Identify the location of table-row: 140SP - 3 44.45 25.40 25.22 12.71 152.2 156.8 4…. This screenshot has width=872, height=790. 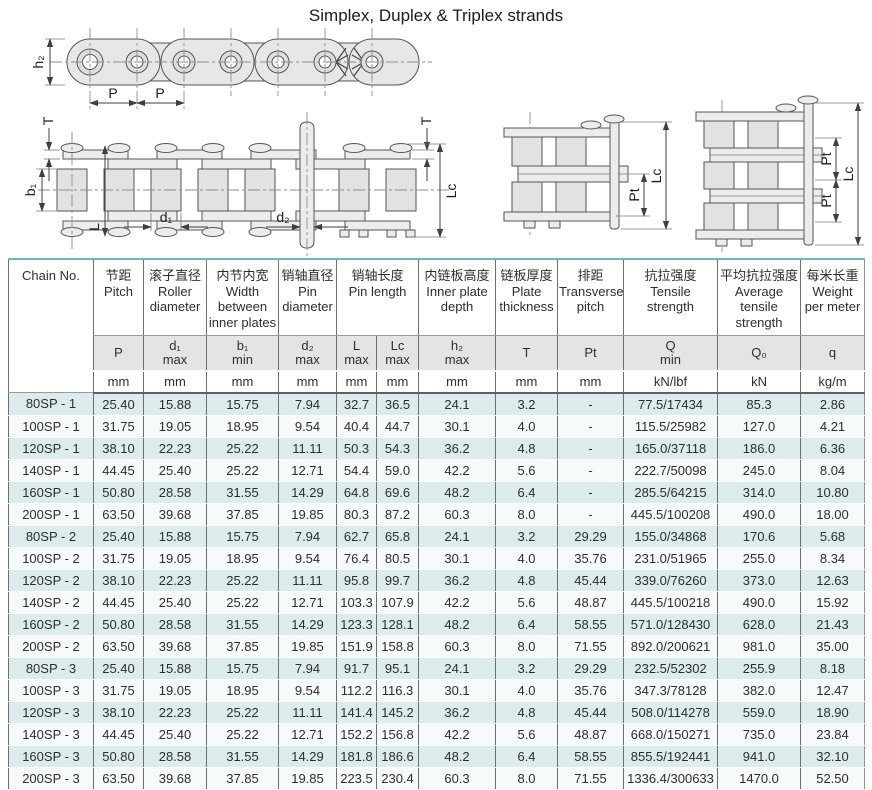
(436, 734).